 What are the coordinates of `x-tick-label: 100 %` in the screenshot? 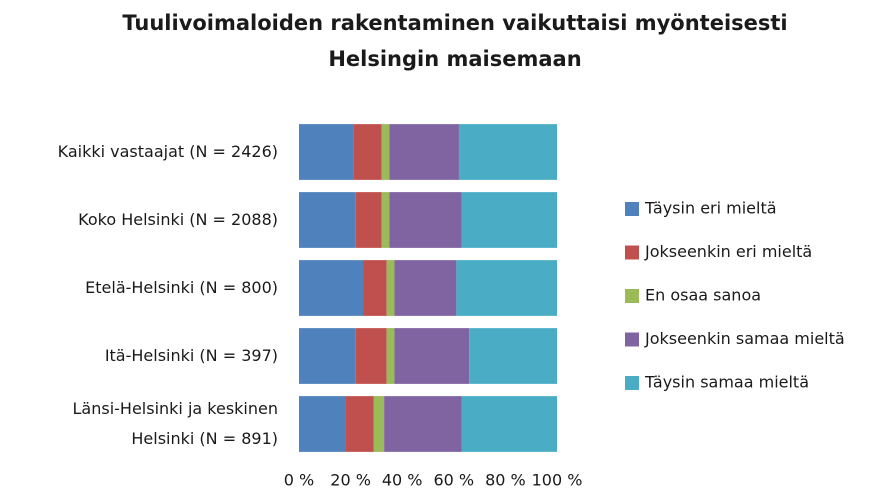 It's located at (557, 480).